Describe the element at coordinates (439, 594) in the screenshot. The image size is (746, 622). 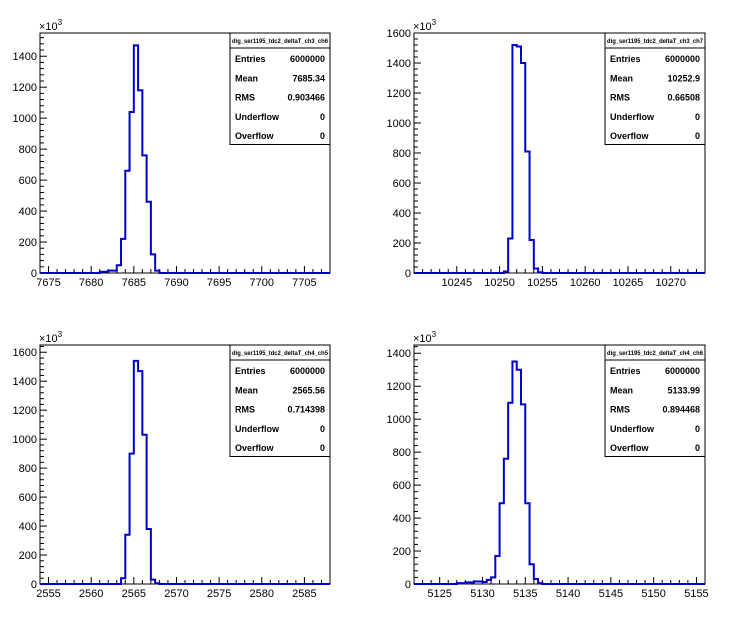
I see `x-tick-label: 5125` at that location.